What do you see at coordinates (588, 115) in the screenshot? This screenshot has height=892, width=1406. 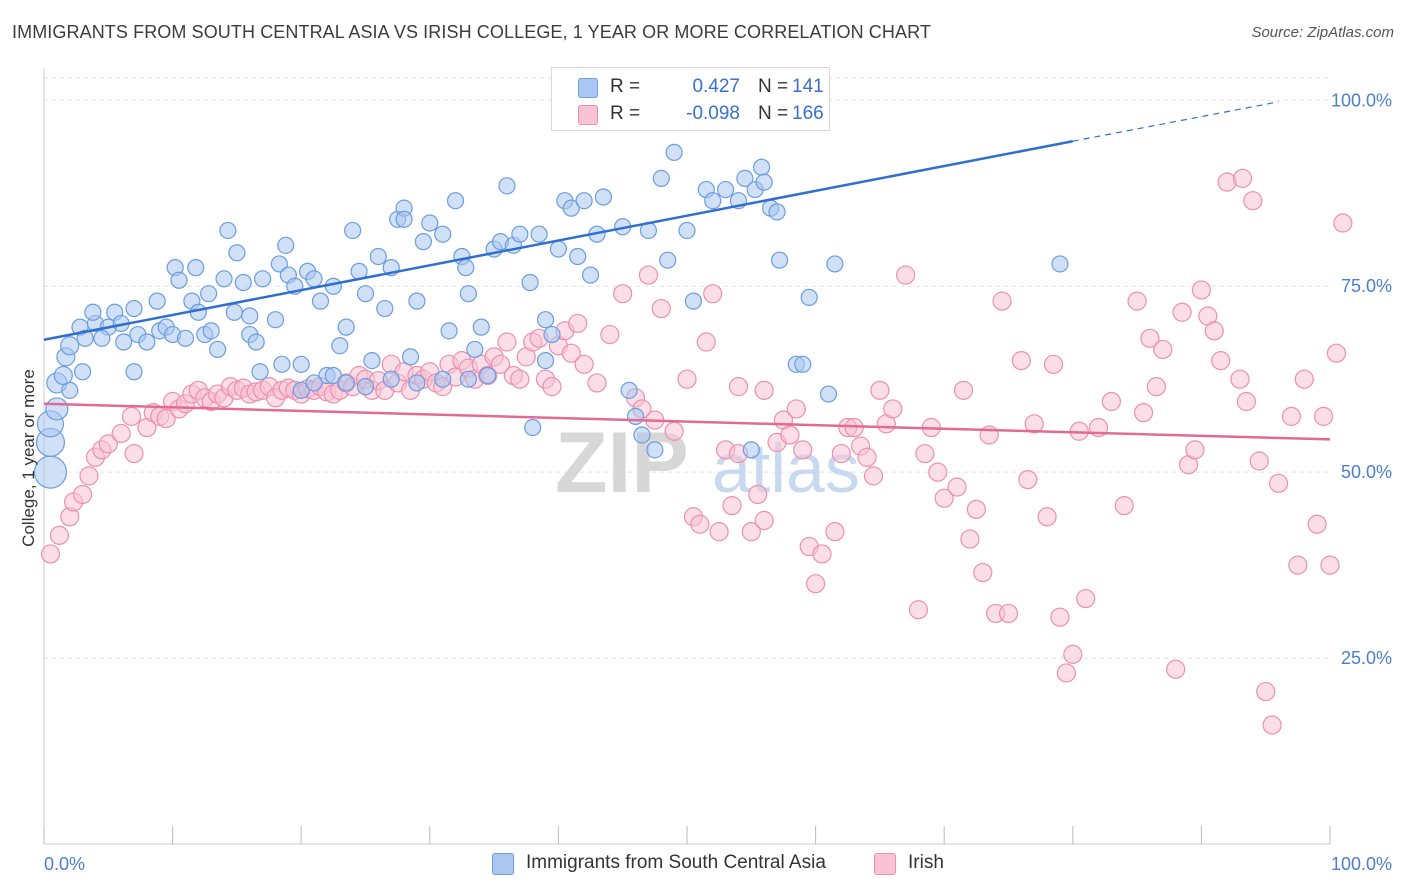 I see `legend-swatch-pink` at bounding box center [588, 115].